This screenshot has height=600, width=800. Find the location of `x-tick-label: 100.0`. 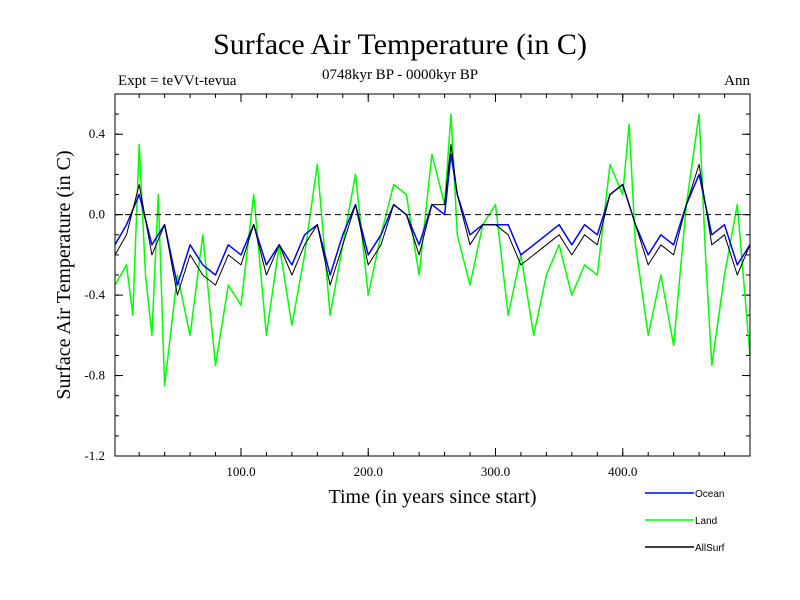

x-tick-label: 100.0 is located at coordinates (240, 471).